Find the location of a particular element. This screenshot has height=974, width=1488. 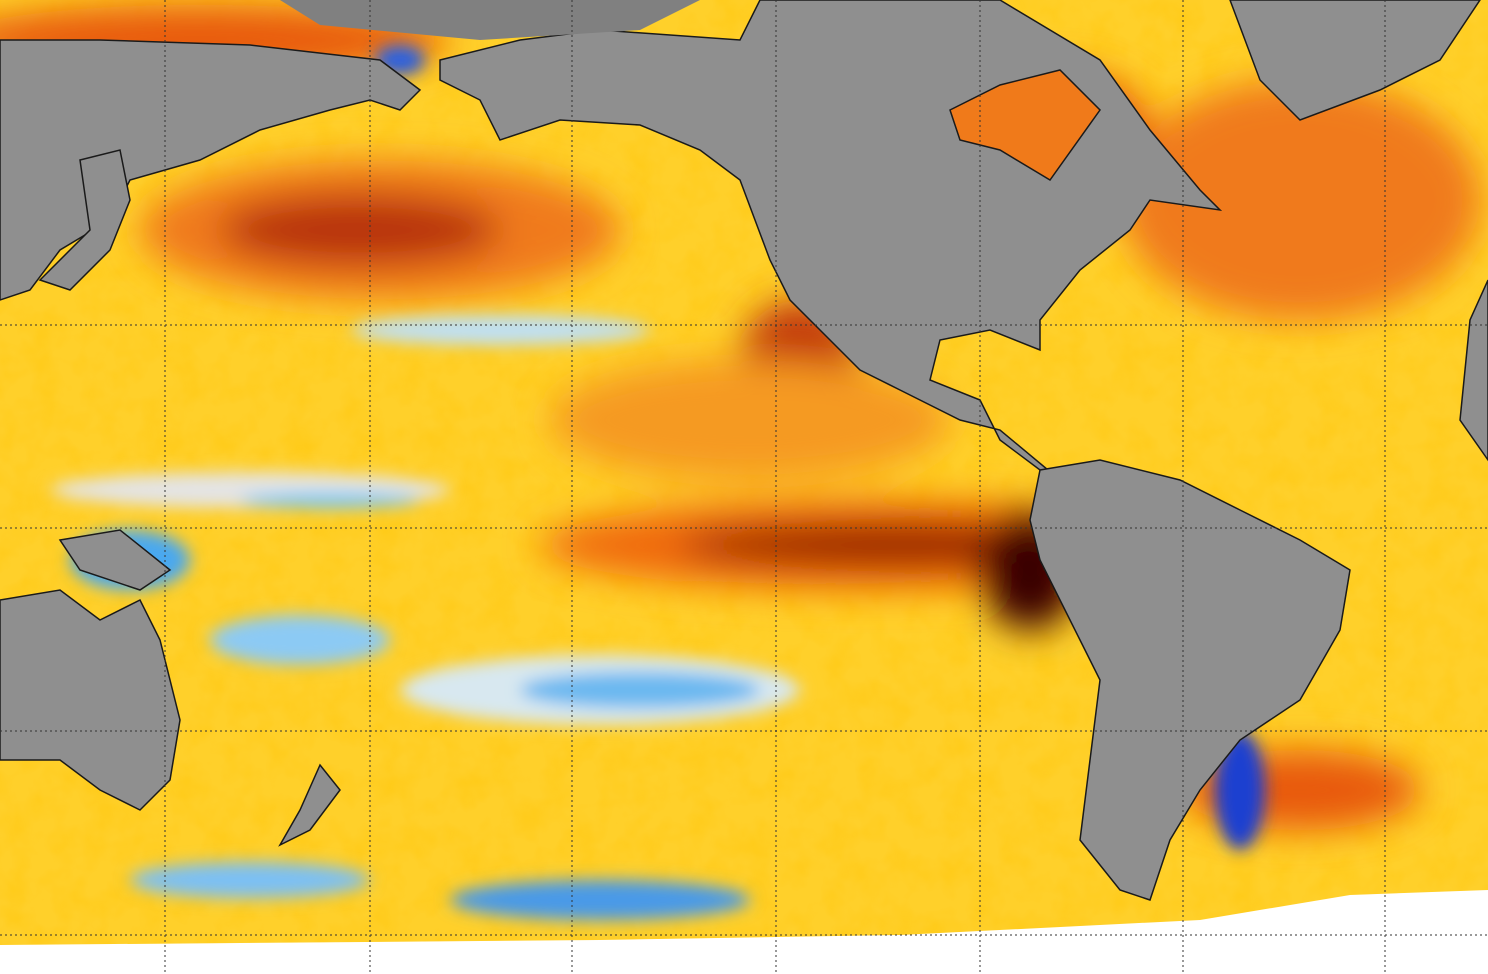

south-america is located at coordinates (1190, 680).